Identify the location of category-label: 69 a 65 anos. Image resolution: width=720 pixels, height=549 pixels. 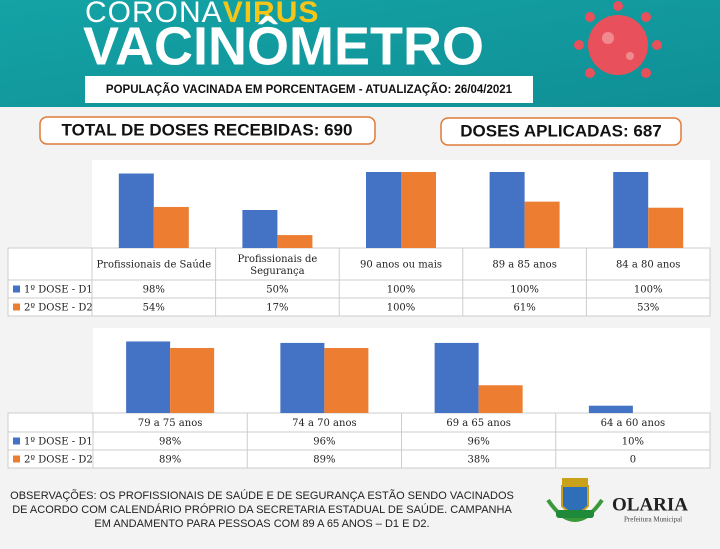
(478, 423).